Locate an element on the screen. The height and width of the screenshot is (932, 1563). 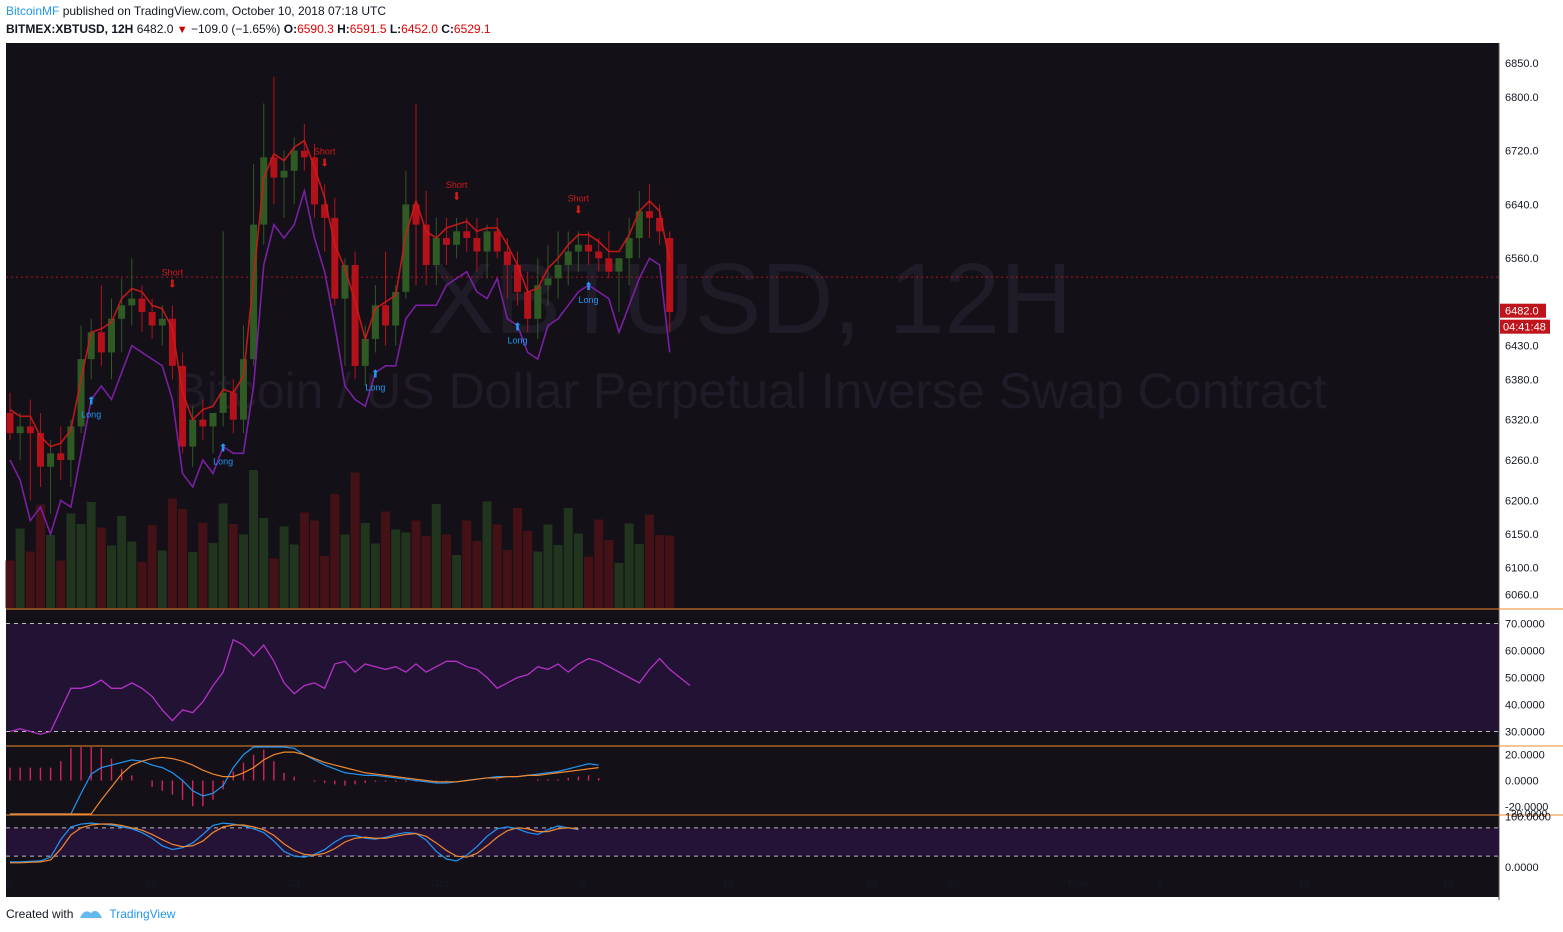
countdown-label: 04:41:48 is located at coordinates (1524, 328).